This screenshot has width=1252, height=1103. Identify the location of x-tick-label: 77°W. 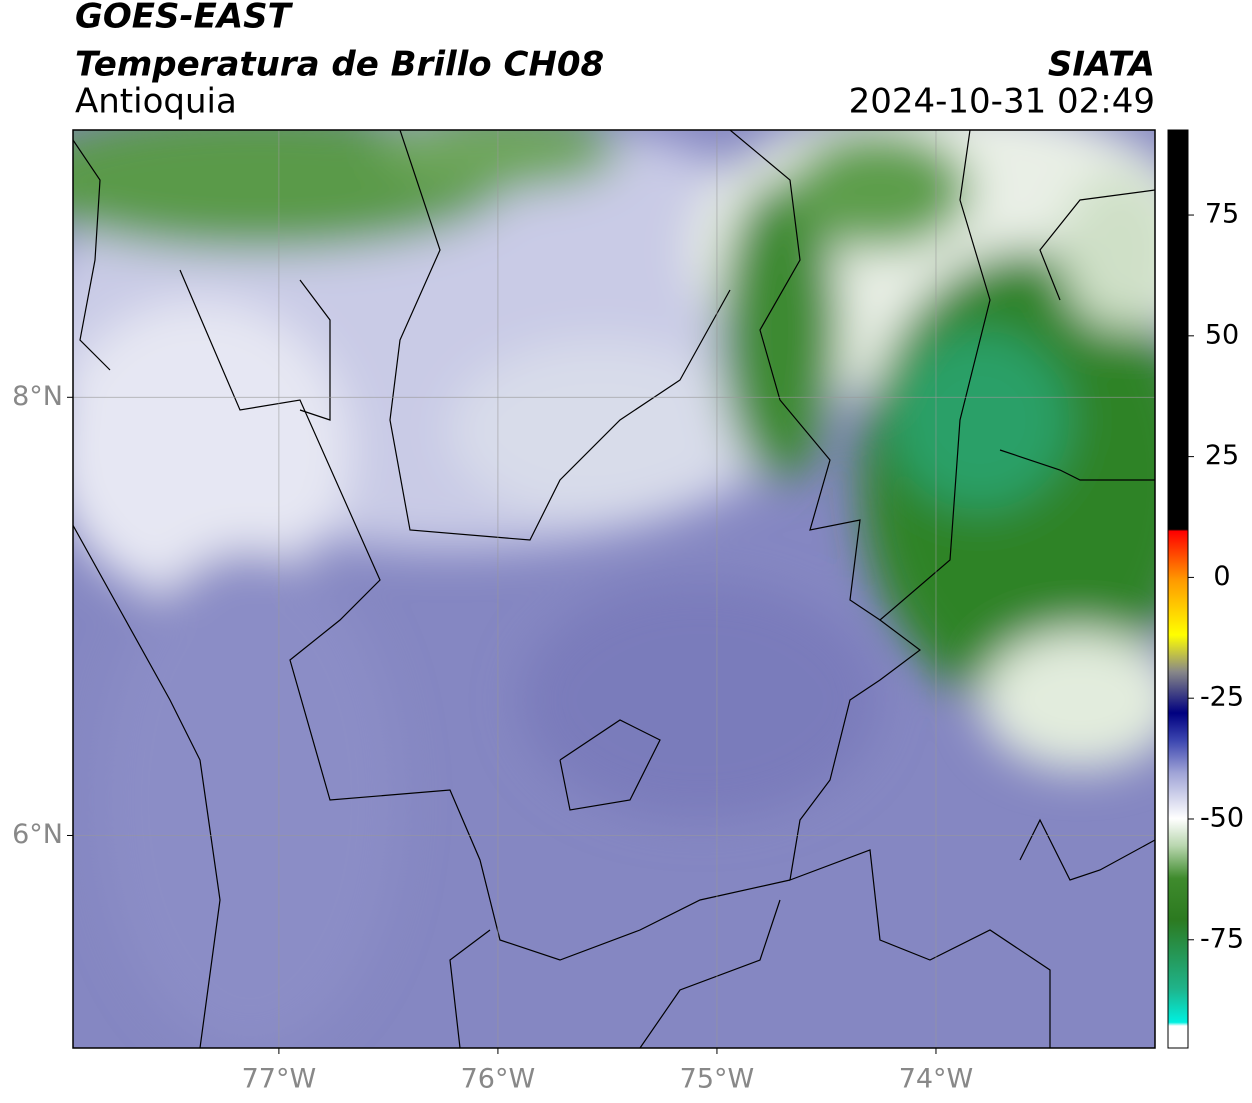
(279, 1079).